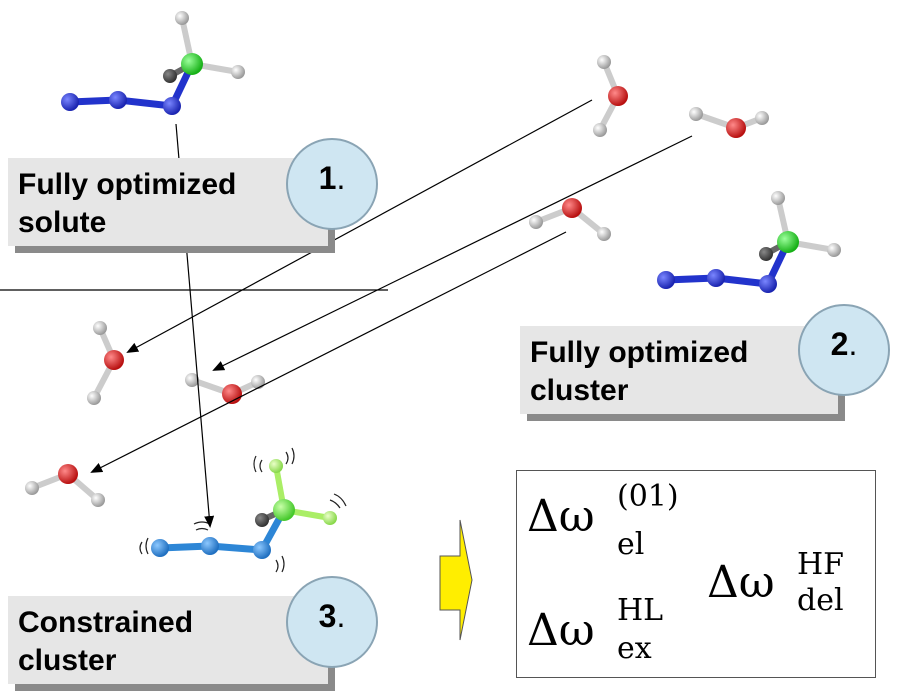  I want to click on formula-delocalization: Δω HF del, so click(775, 582).